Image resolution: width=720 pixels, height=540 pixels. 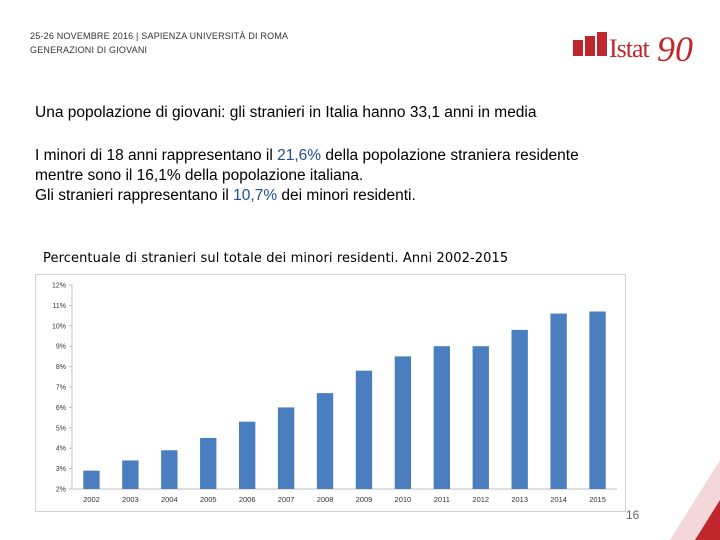 I want to click on x-tick-label: 2006, so click(x=247, y=499).